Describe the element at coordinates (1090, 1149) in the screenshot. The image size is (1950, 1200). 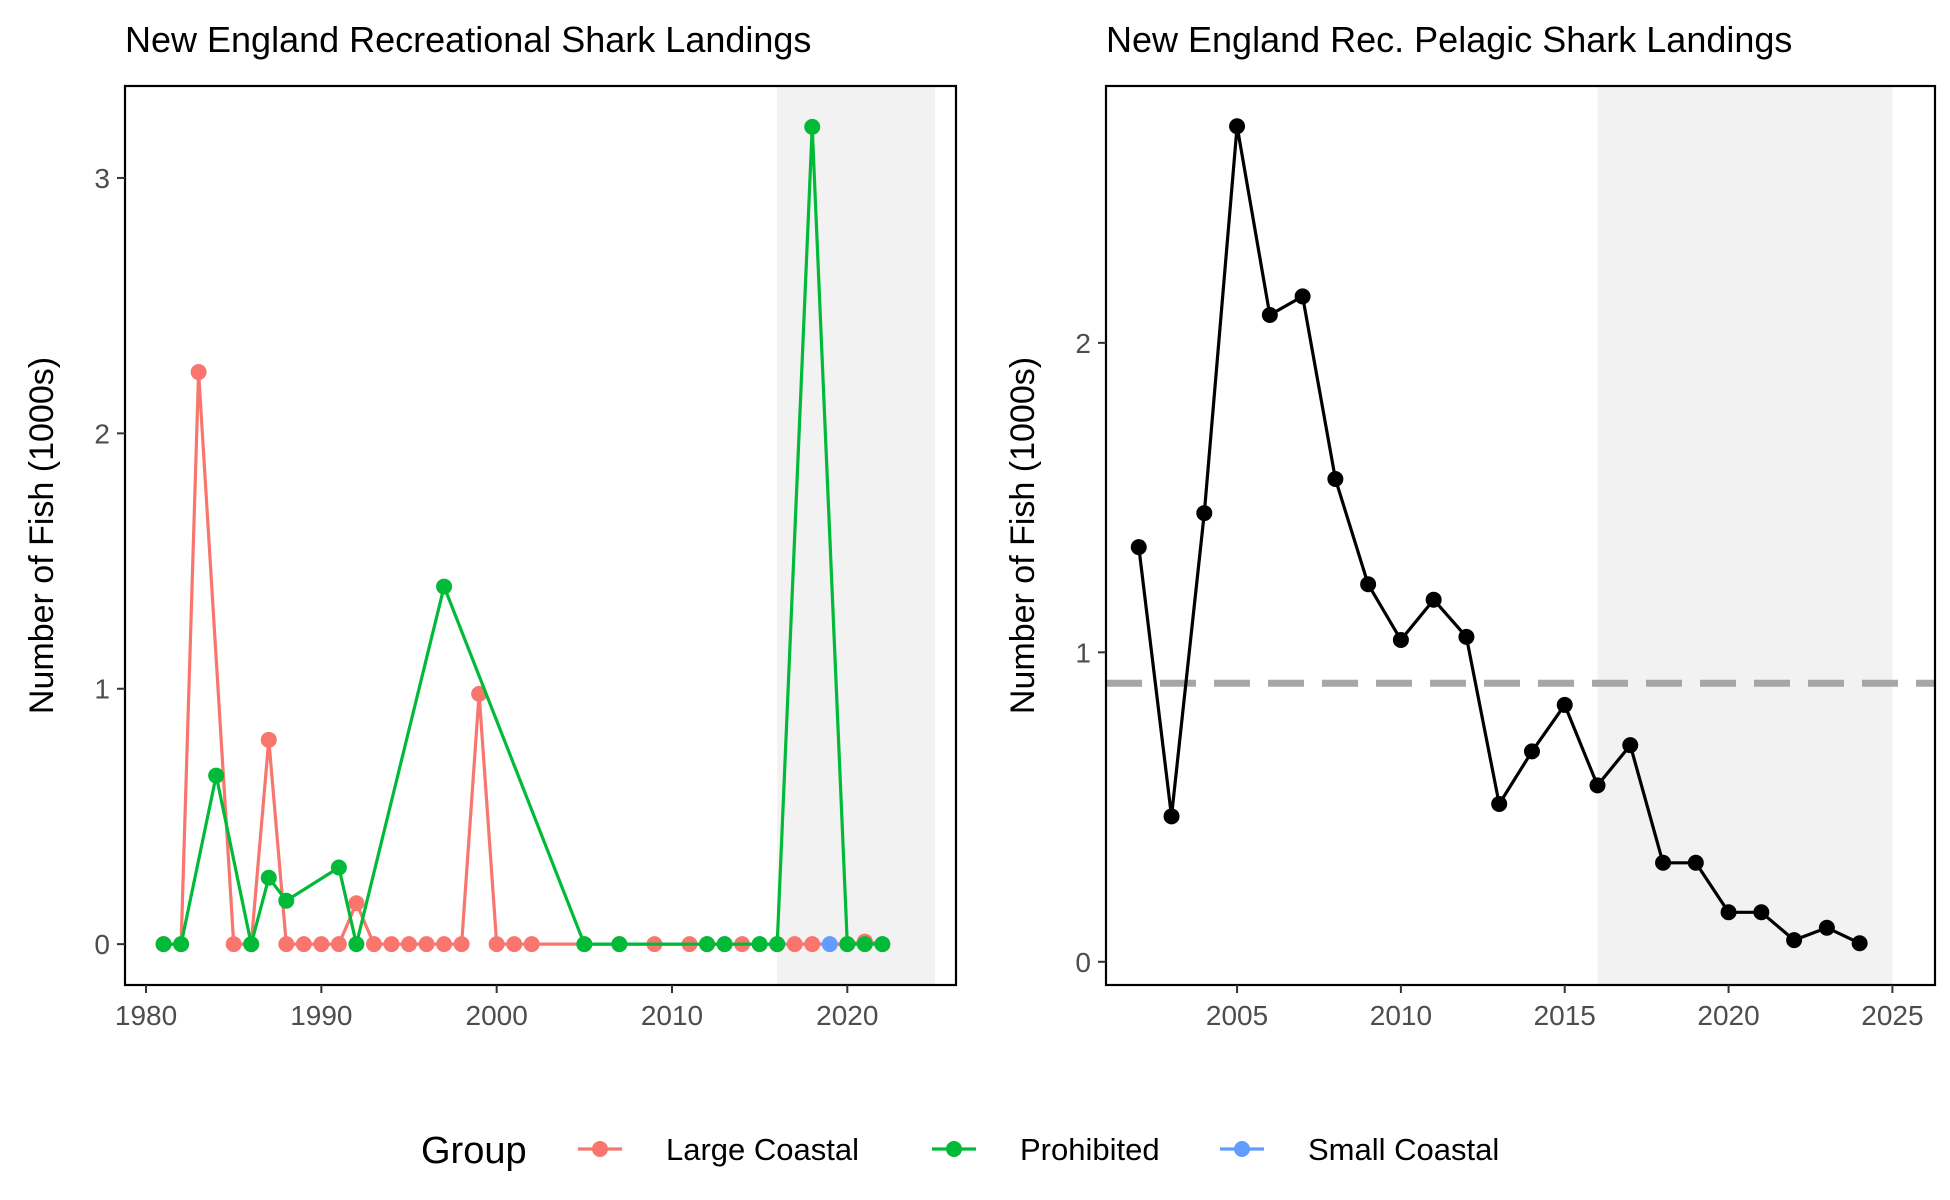
I see `legend-label: Prohibited` at that location.